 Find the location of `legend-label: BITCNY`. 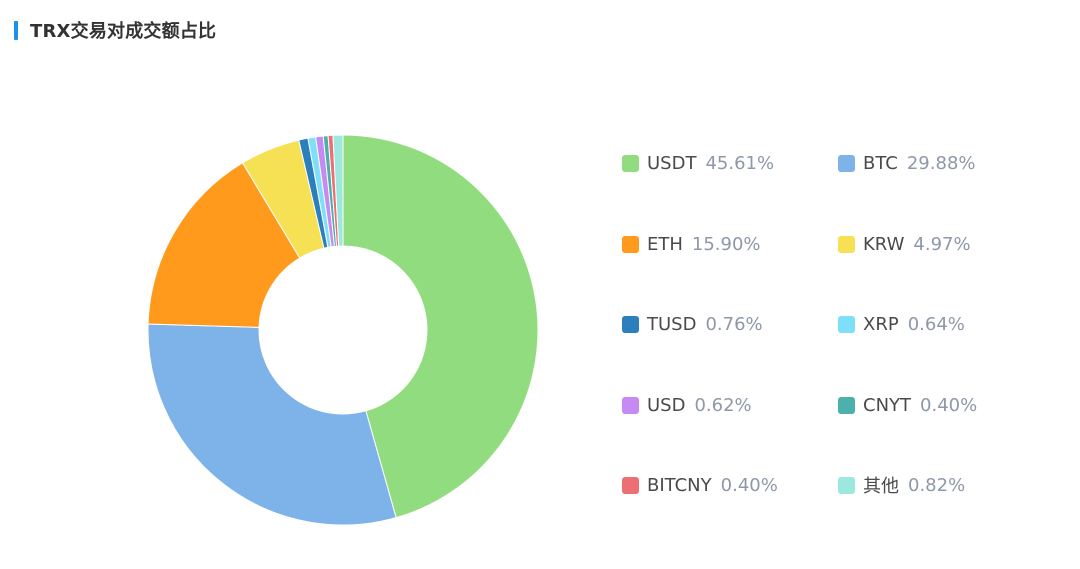

legend-label: BITCNY is located at coordinates (679, 485).